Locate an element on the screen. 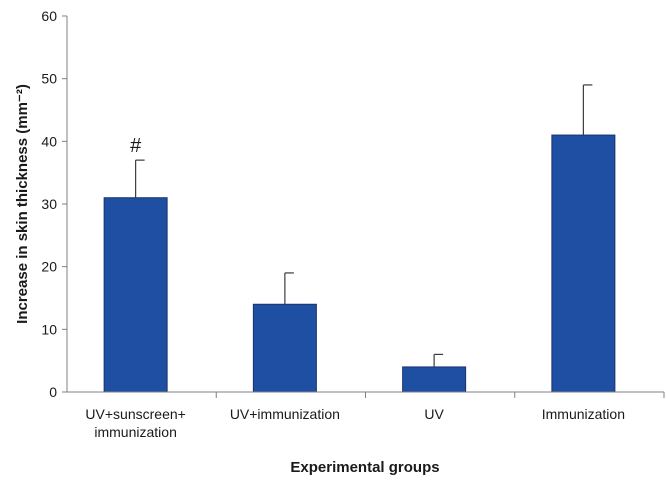  y-axis-title: Increase in skin thickness (mm⁻²) is located at coordinates (22, 204).